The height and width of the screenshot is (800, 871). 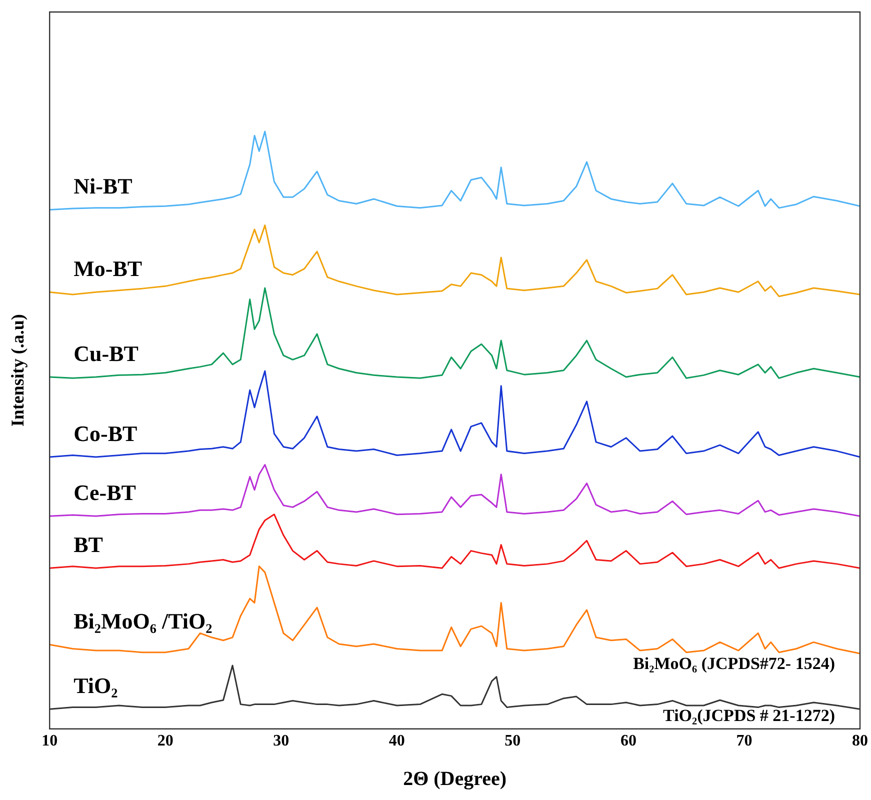 I want to click on series-label: Ce-BT, so click(x=105, y=493).